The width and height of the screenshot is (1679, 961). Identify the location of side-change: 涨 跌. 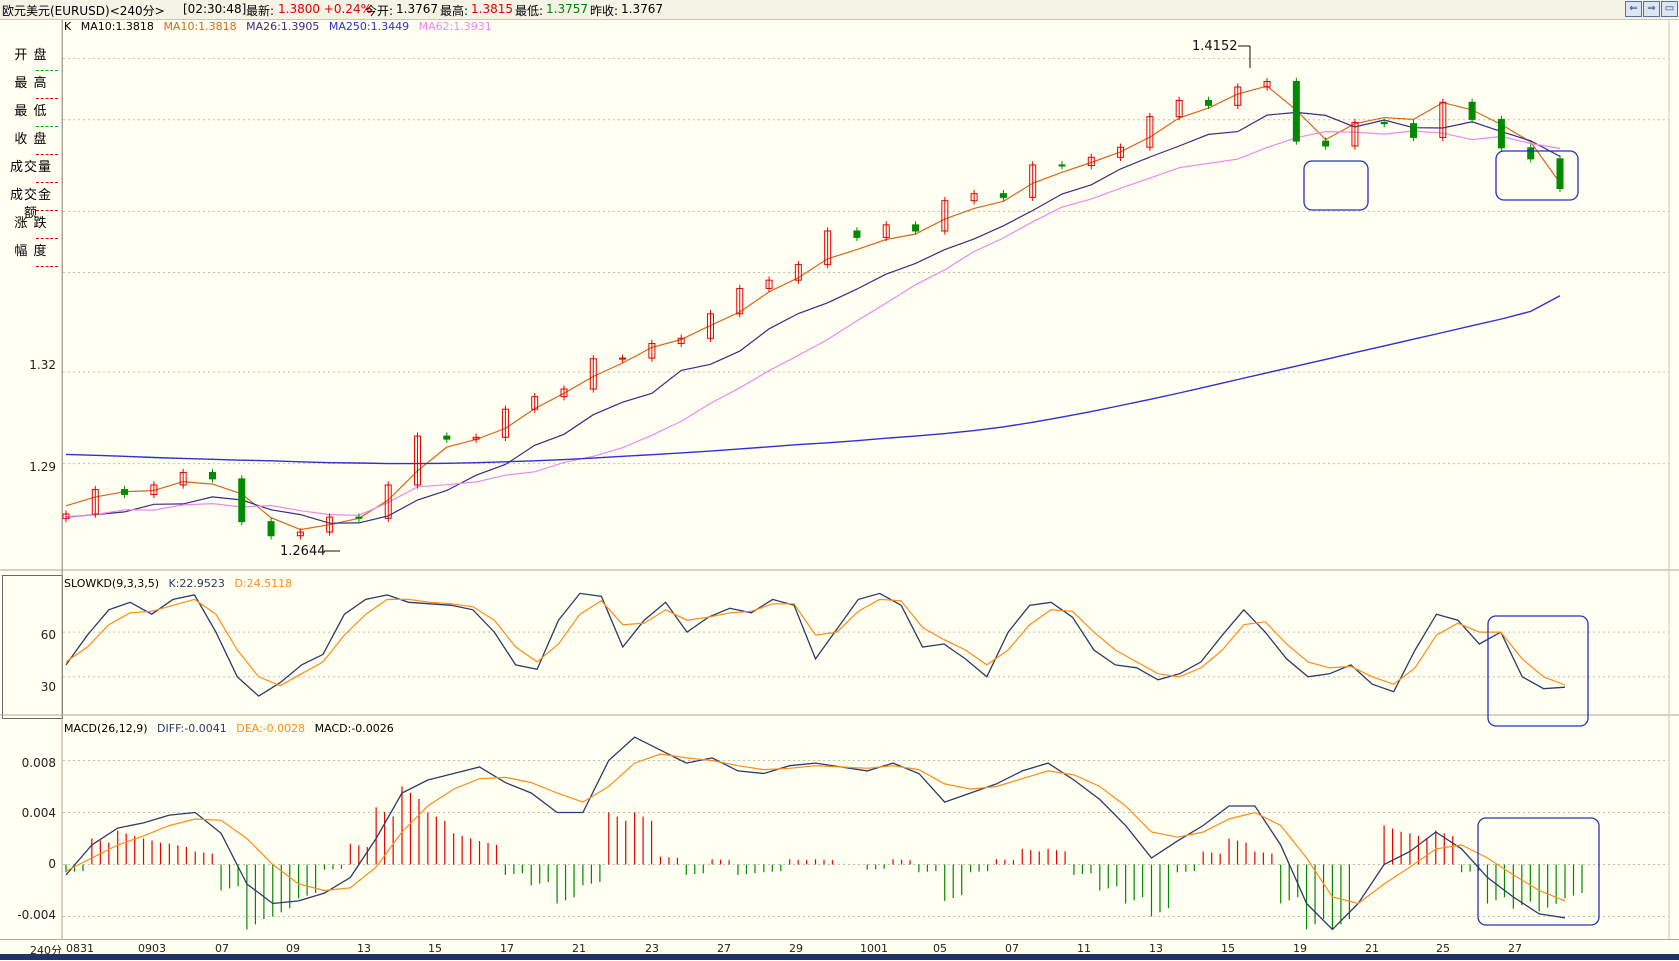
(31, 228).